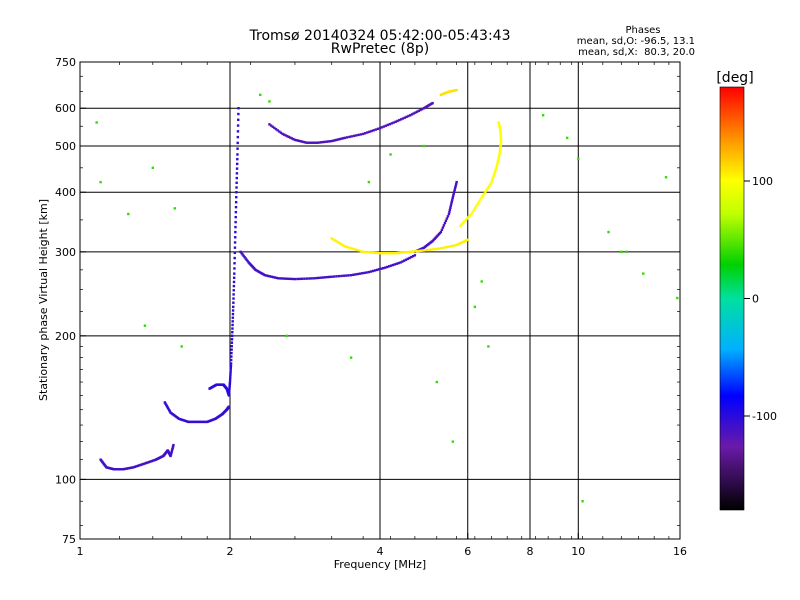  Describe the element at coordinates (734, 78) in the screenshot. I see `colorbar-label: [deg]` at that location.